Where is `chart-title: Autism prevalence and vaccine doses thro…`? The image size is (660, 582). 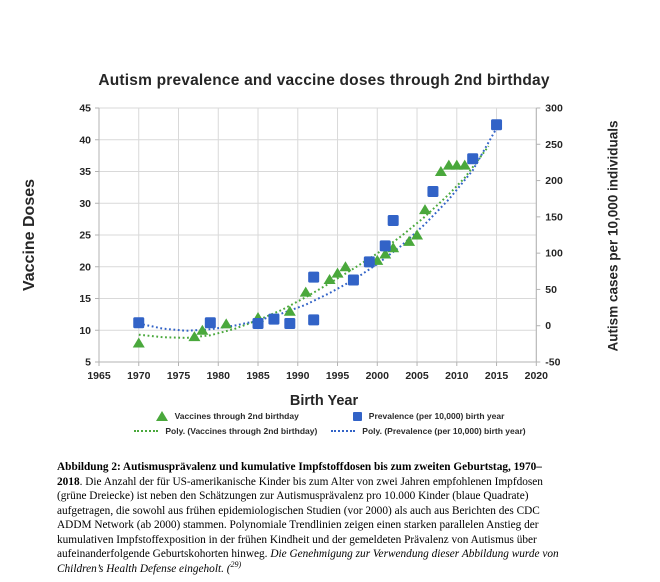 chart-title: Autism prevalence and vaccine doses thro… is located at coordinates (324, 80).